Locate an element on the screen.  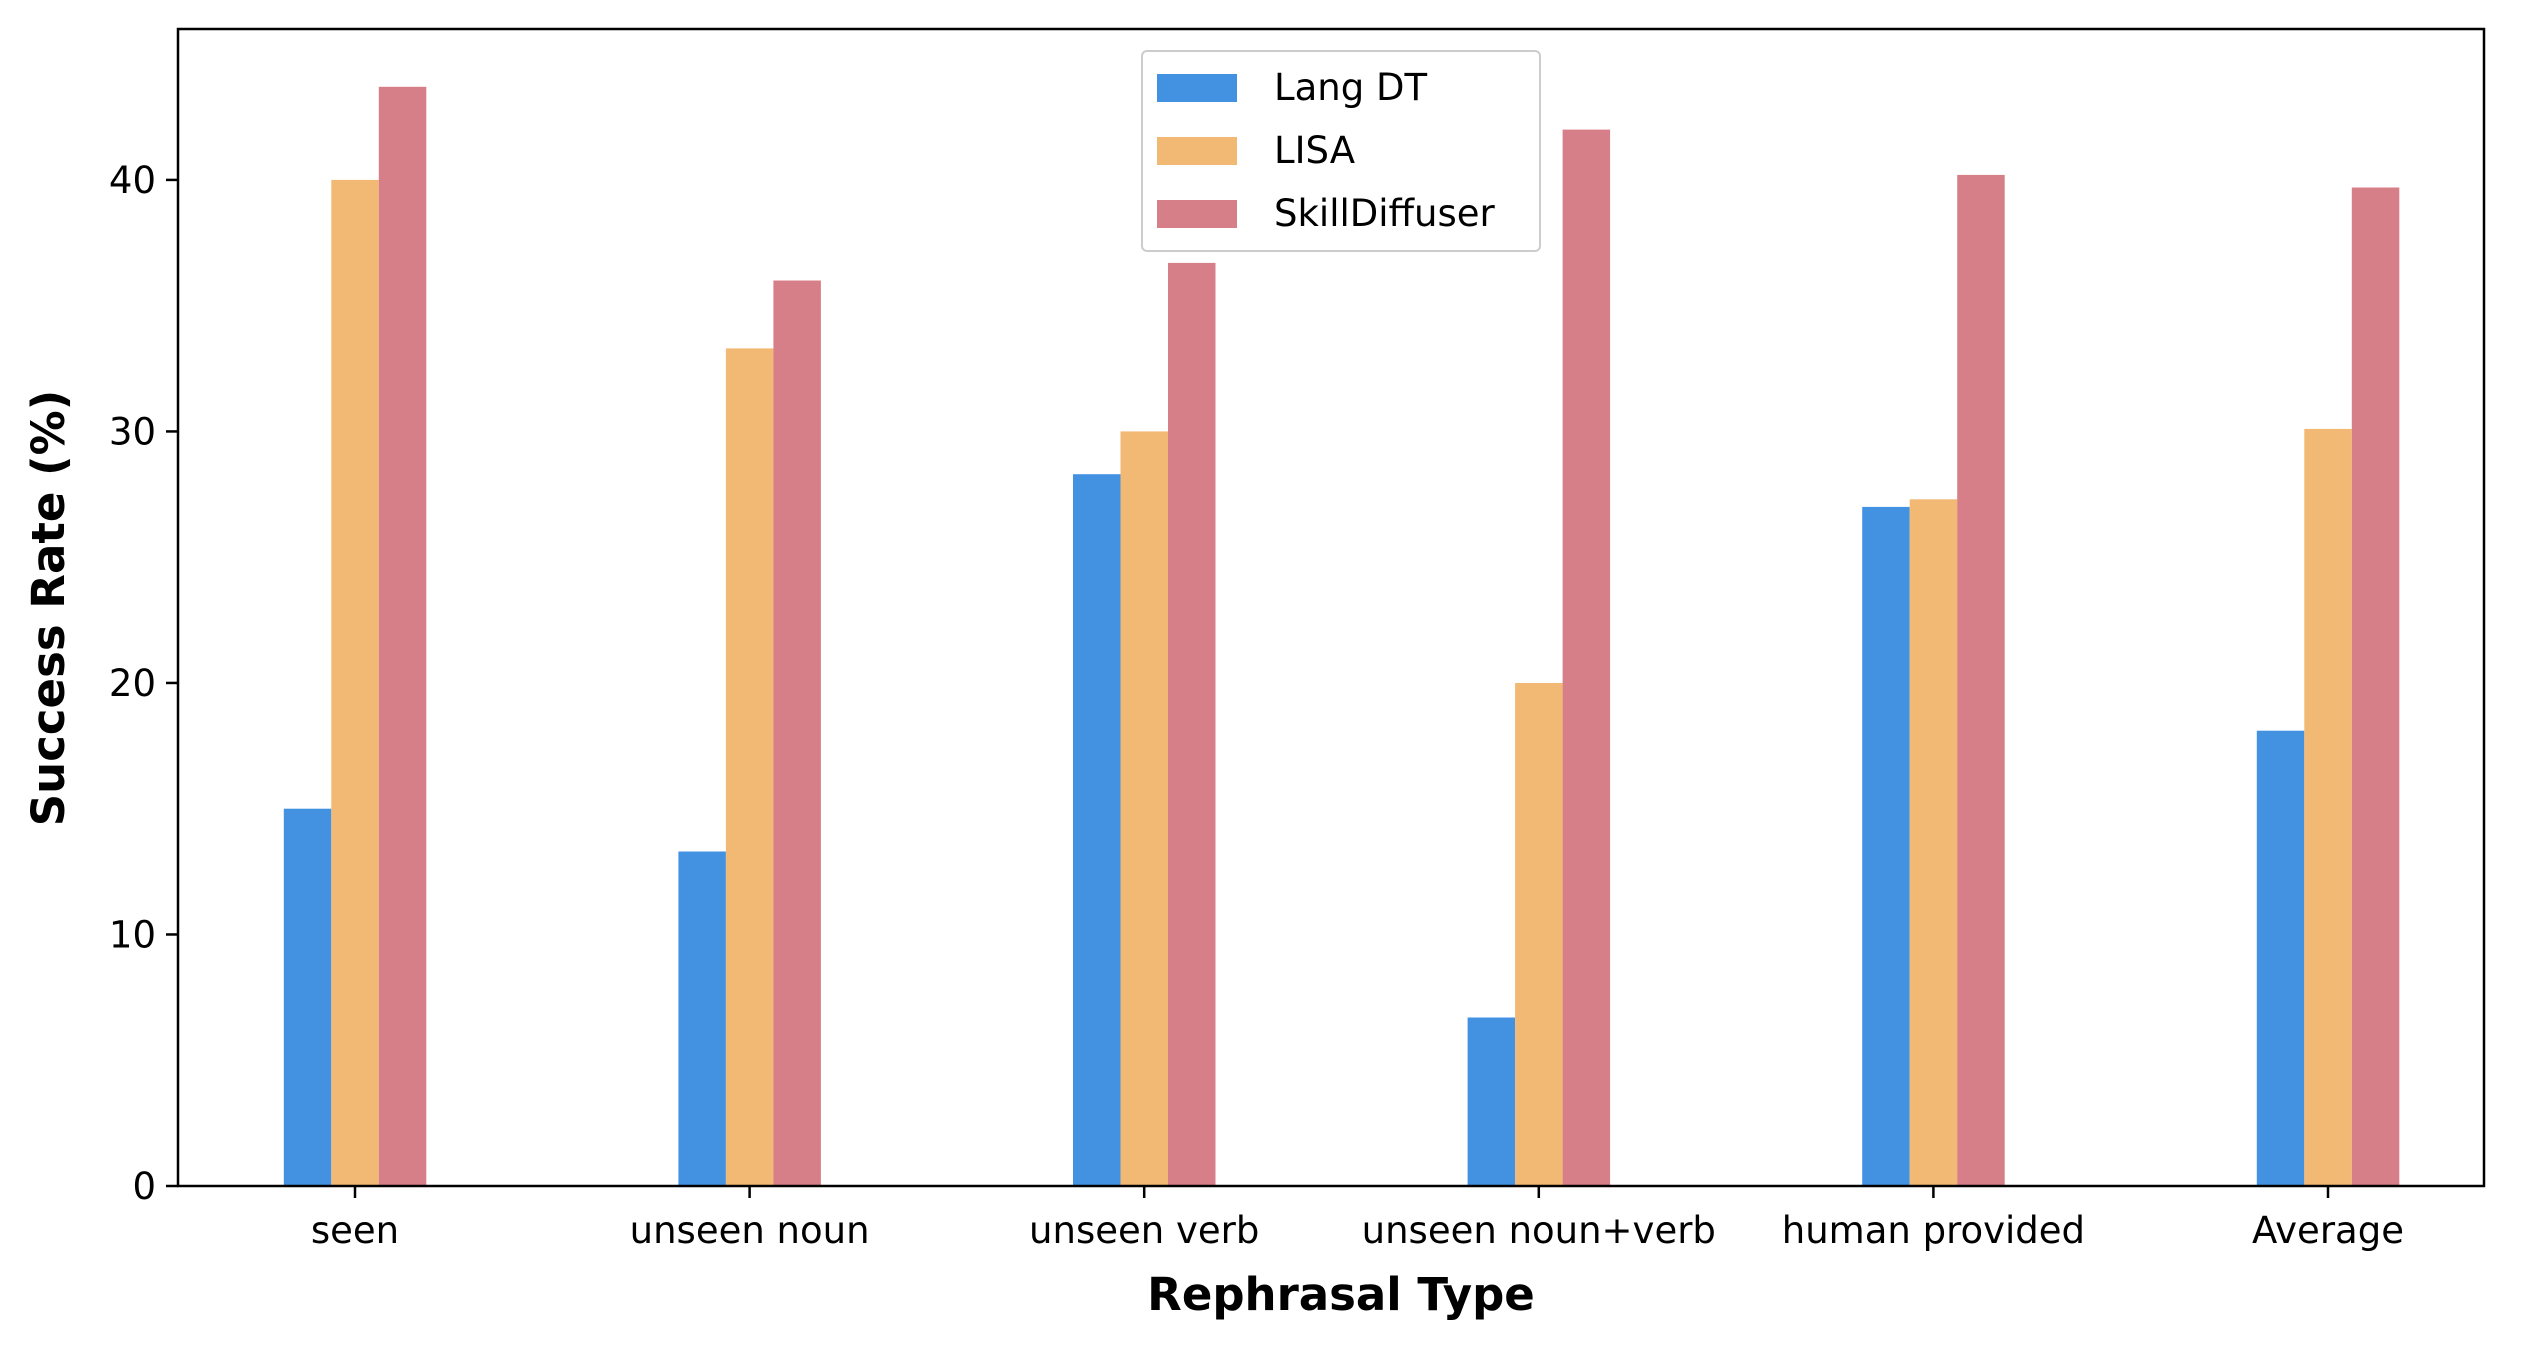
legend-label: Lang DT is located at coordinates (1350, 87).